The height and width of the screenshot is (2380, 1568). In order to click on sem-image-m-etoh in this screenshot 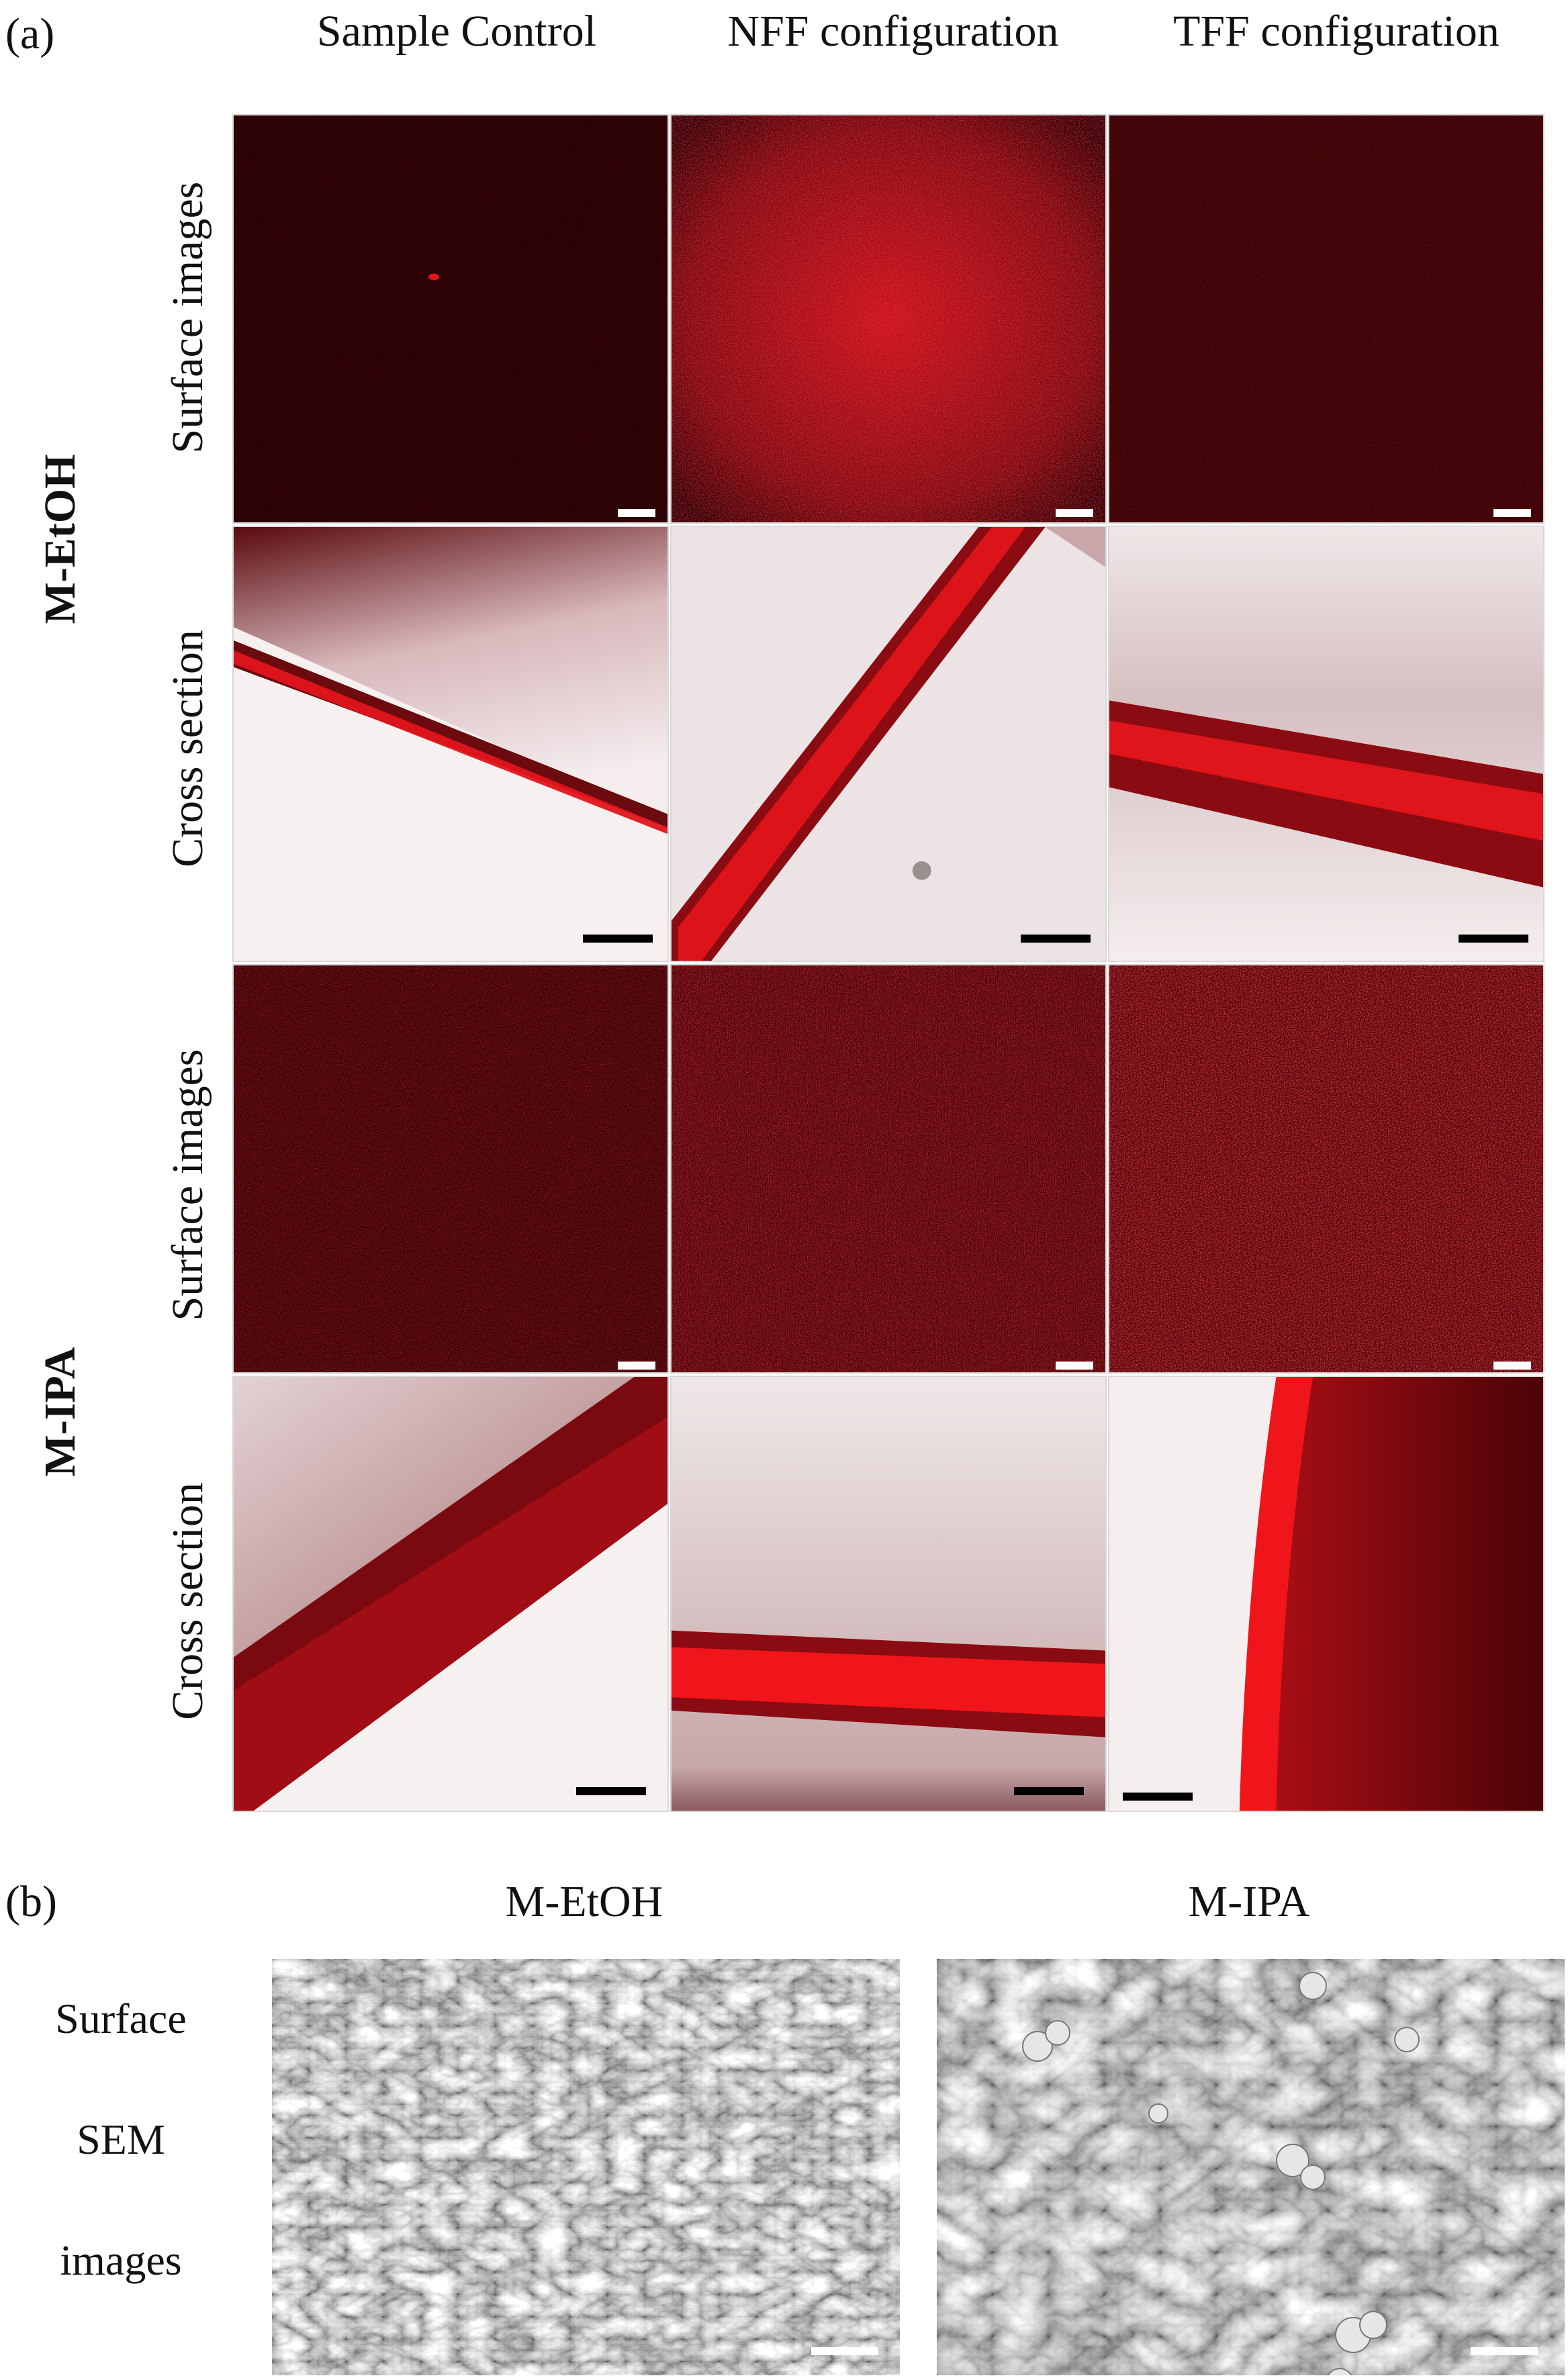, I will do `click(586, 2167)`.